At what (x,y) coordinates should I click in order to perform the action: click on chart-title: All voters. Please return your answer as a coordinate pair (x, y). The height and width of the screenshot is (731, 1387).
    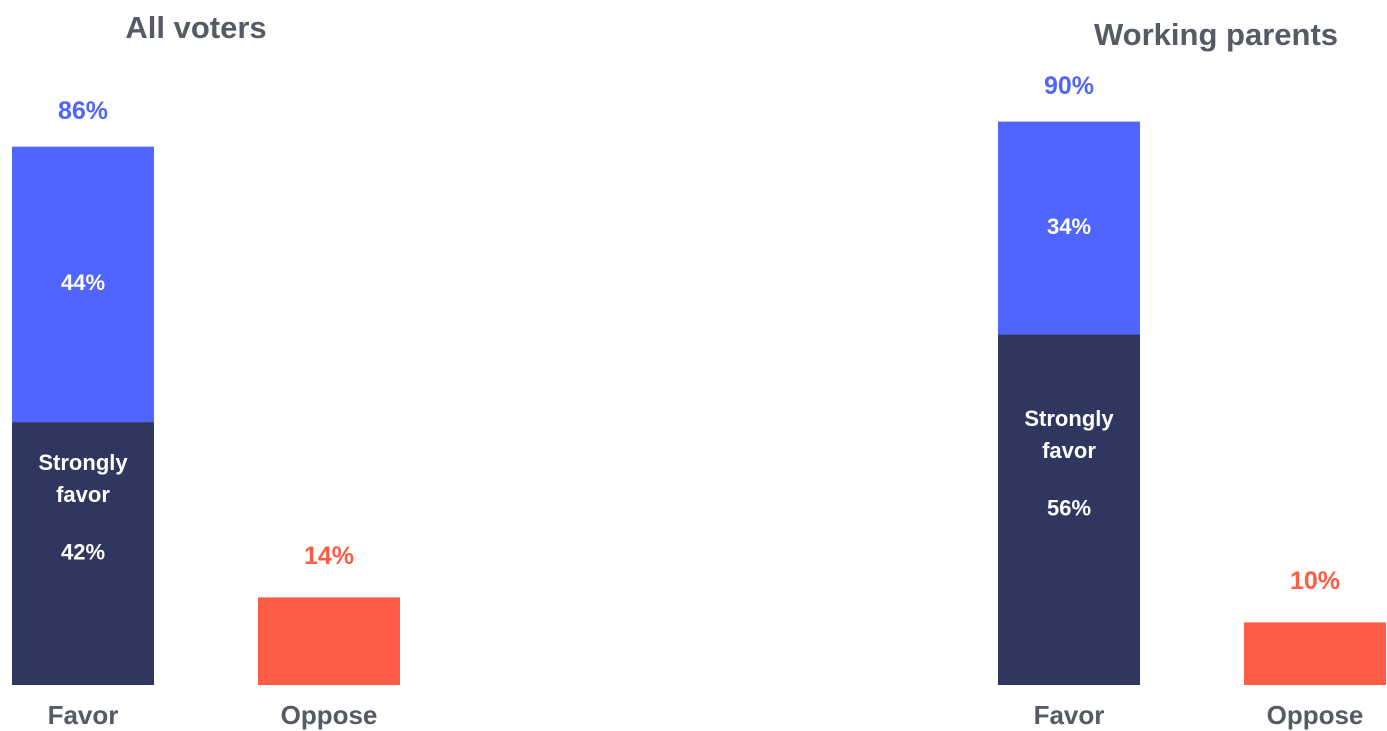
    Looking at the image, I should click on (195, 27).